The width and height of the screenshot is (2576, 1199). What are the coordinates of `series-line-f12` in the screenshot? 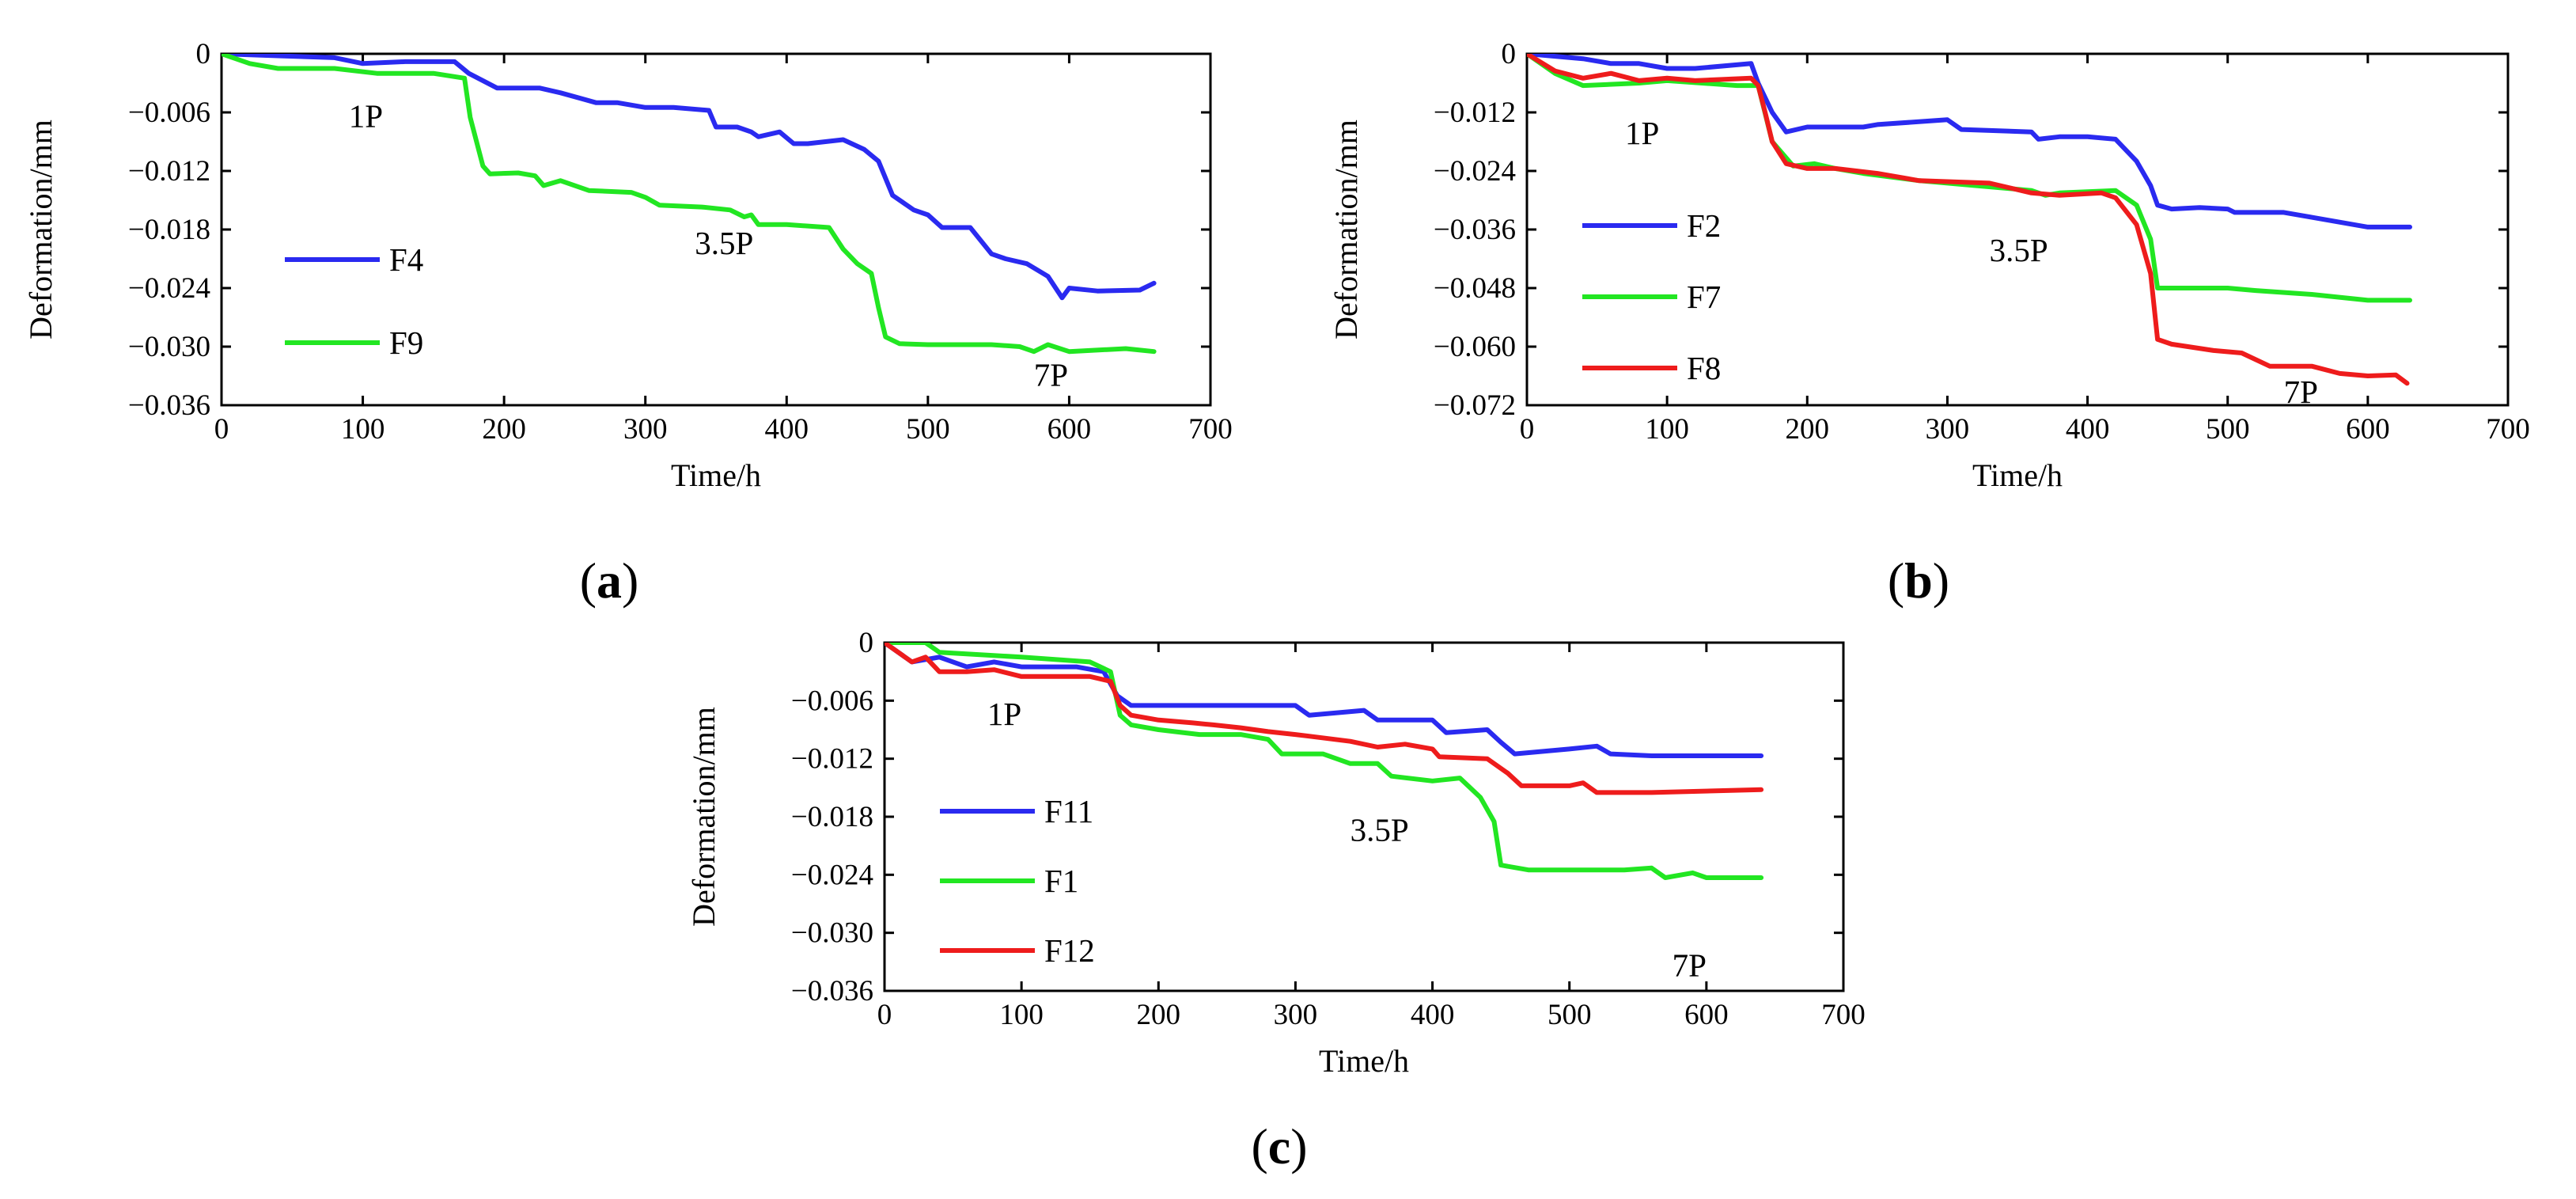 It's located at (1324, 719).